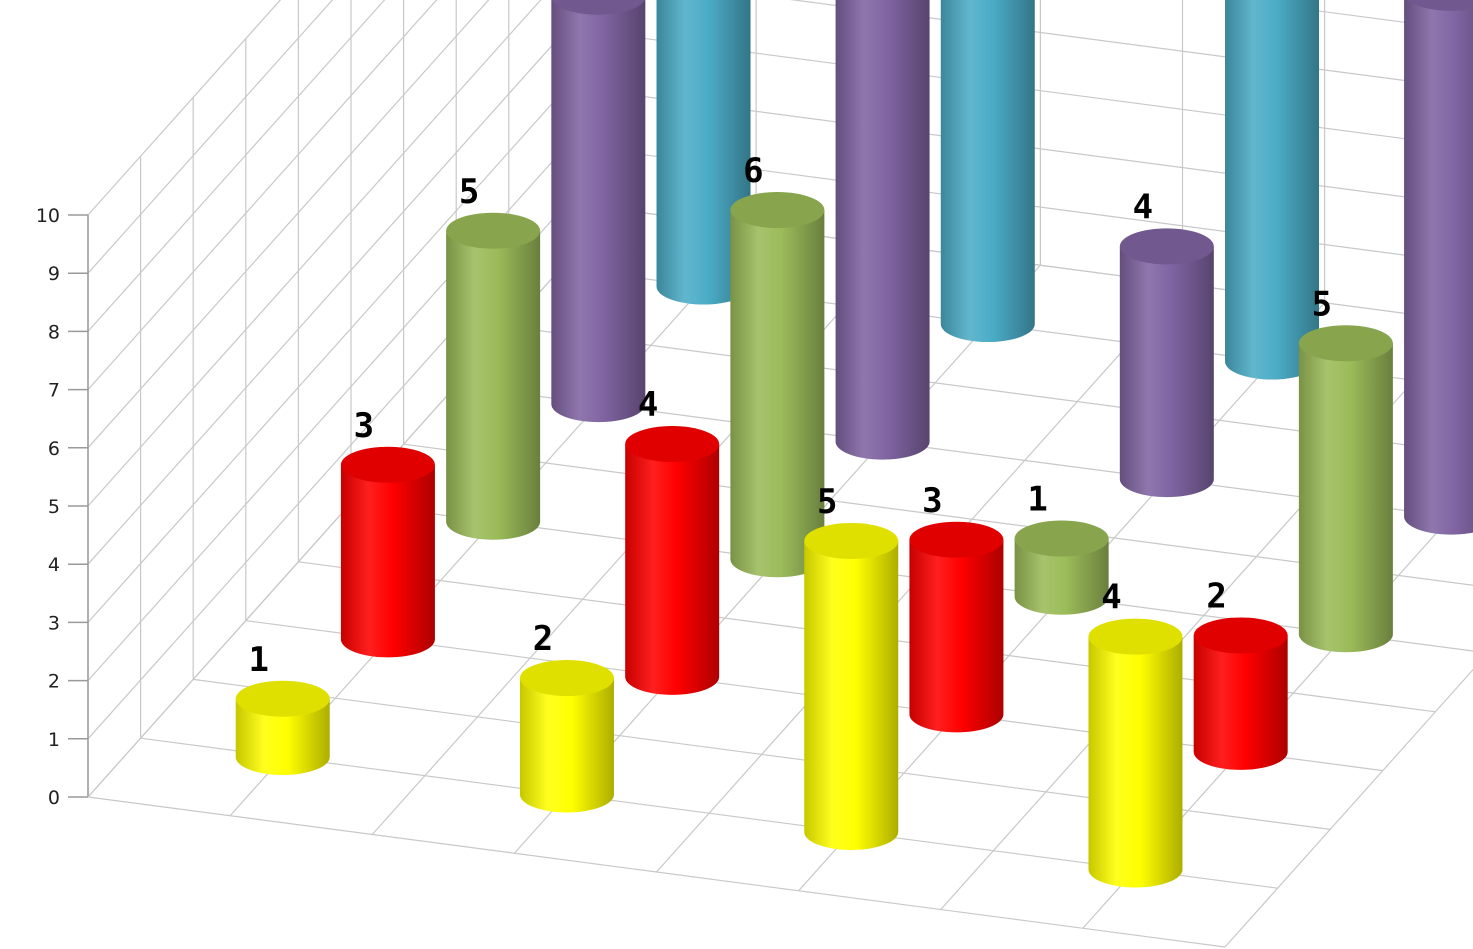 The image size is (1473, 949). Describe the element at coordinates (54, 565) in the screenshot. I see `y-tick-label: 4` at that location.